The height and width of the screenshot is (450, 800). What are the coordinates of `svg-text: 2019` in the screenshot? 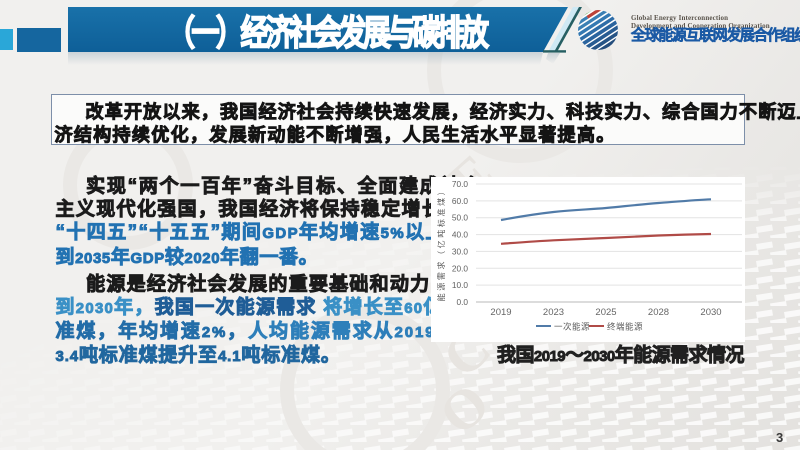 It's located at (500, 312).